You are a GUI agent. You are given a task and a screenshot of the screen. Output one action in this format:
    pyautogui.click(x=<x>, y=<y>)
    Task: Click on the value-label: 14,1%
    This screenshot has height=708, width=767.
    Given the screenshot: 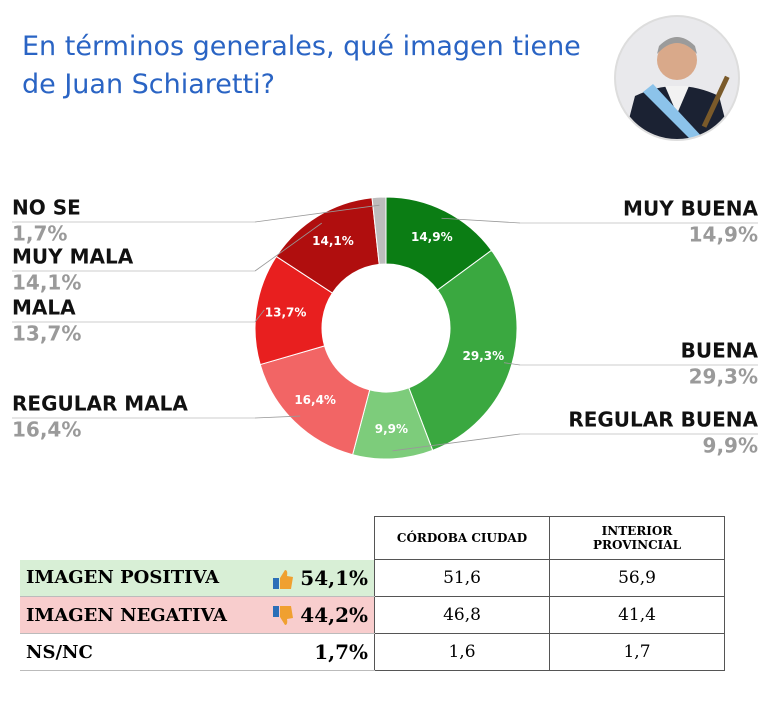 What is the action you would take?
    pyautogui.click(x=46, y=283)
    